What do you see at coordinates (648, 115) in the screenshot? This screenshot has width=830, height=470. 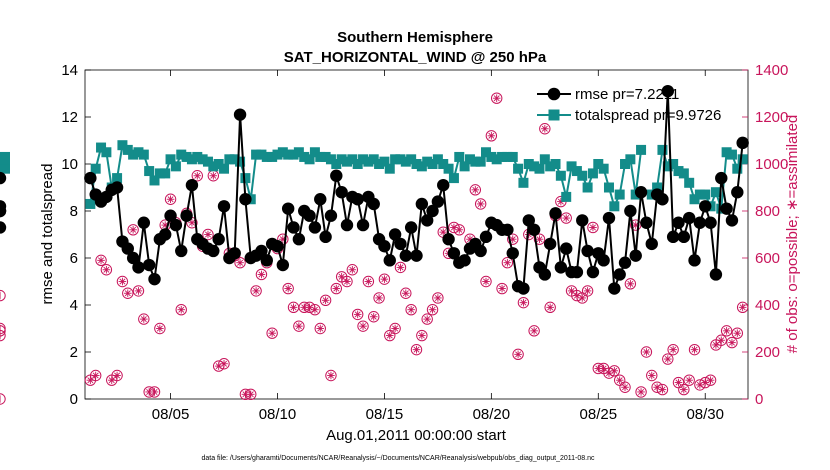 I see `legend-label-totalspread: totalspread pr=9.9726` at bounding box center [648, 115].